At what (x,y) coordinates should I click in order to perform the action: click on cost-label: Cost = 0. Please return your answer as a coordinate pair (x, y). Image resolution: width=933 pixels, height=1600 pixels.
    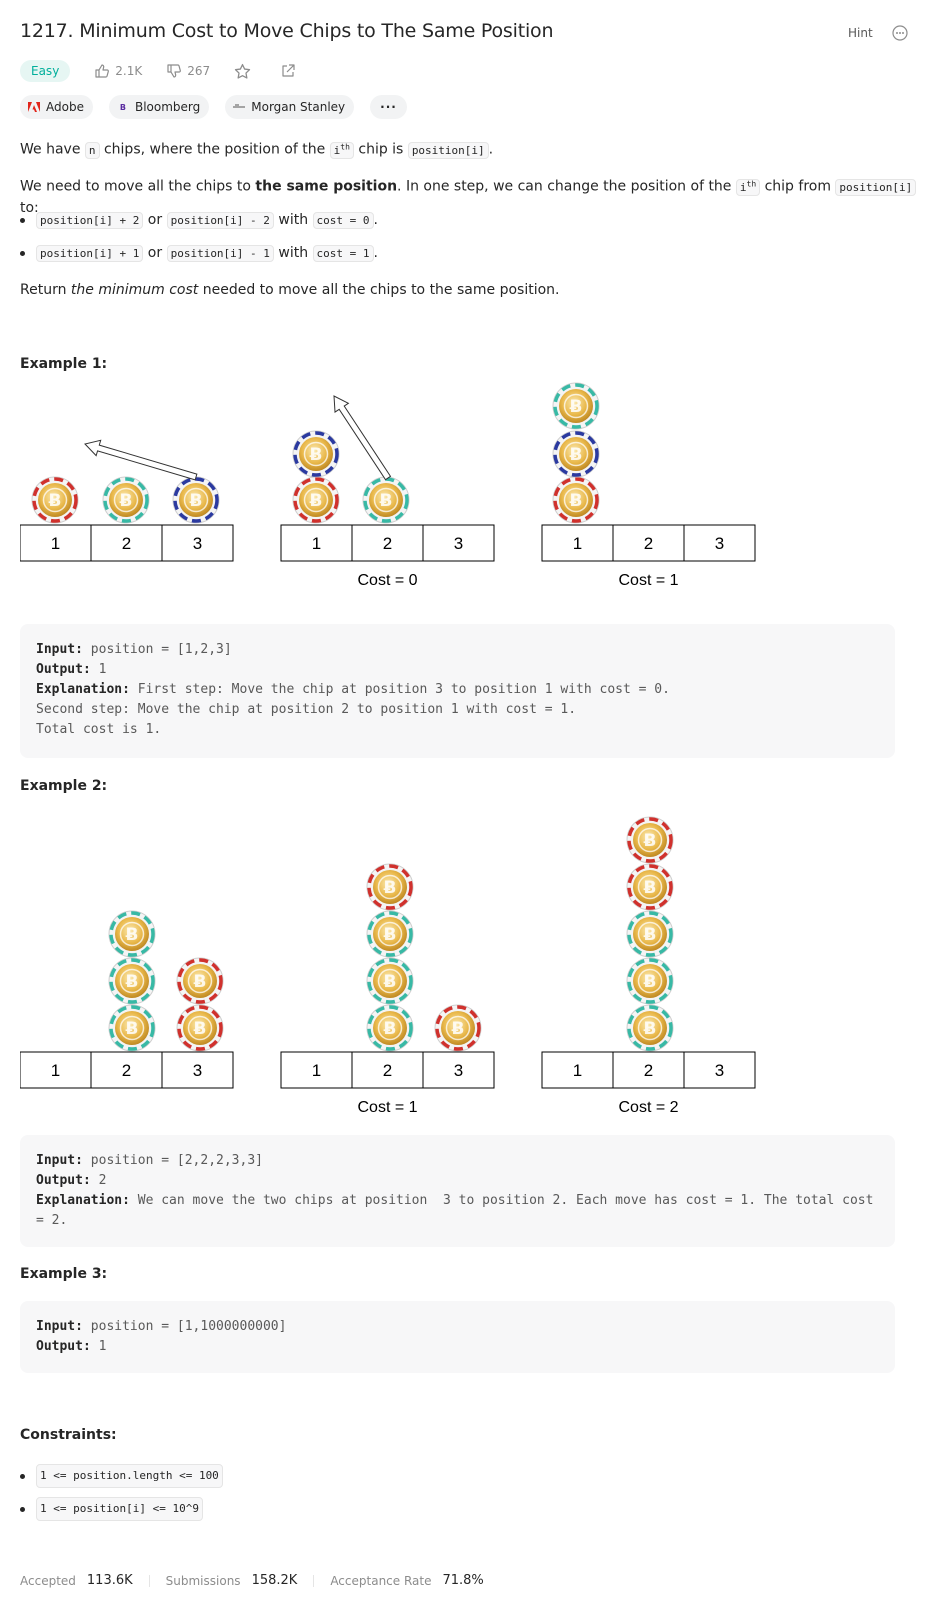
    Looking at the image, I should click on (387, 580).